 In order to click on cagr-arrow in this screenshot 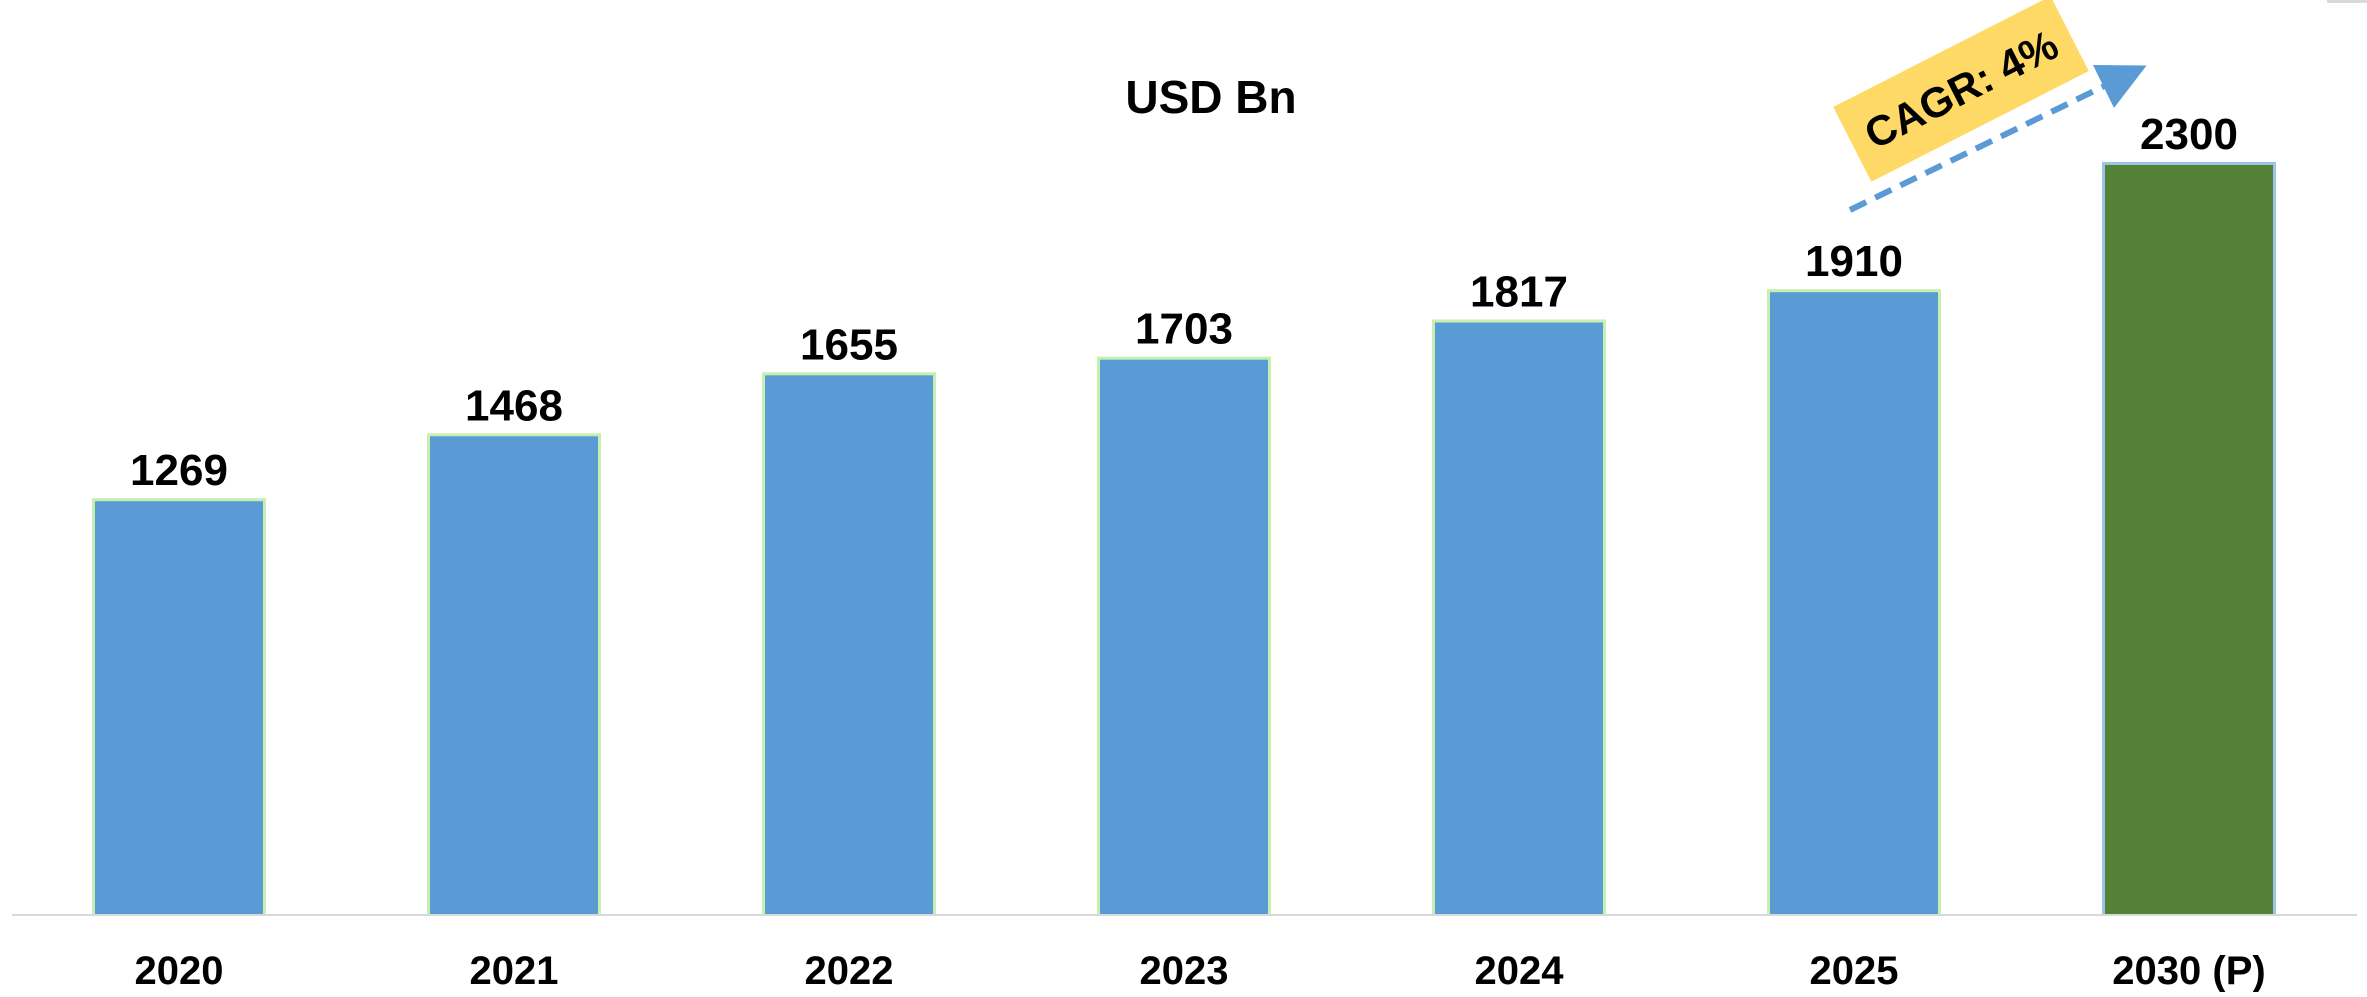, I will do `click(1997, 138)`.